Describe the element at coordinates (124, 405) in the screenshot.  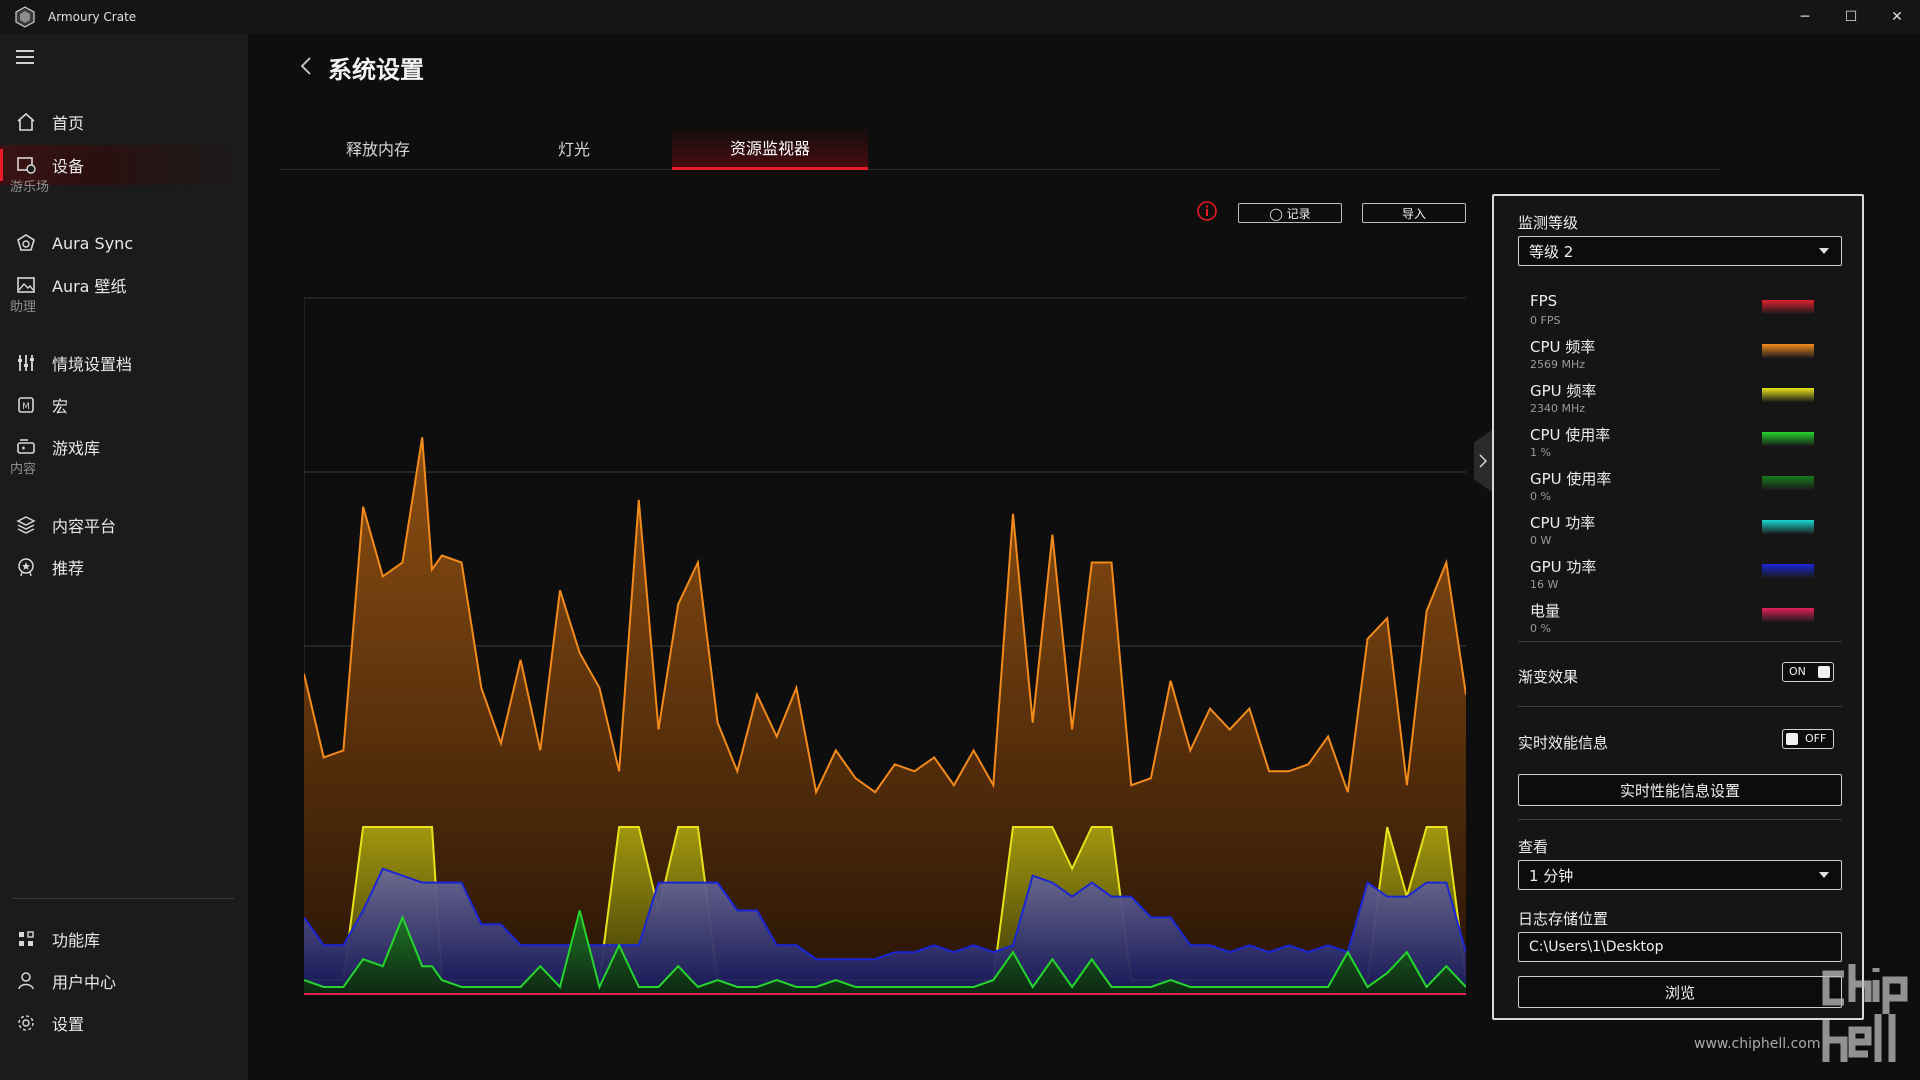
I see `sidebar-item-macro: M 宏` at that location.